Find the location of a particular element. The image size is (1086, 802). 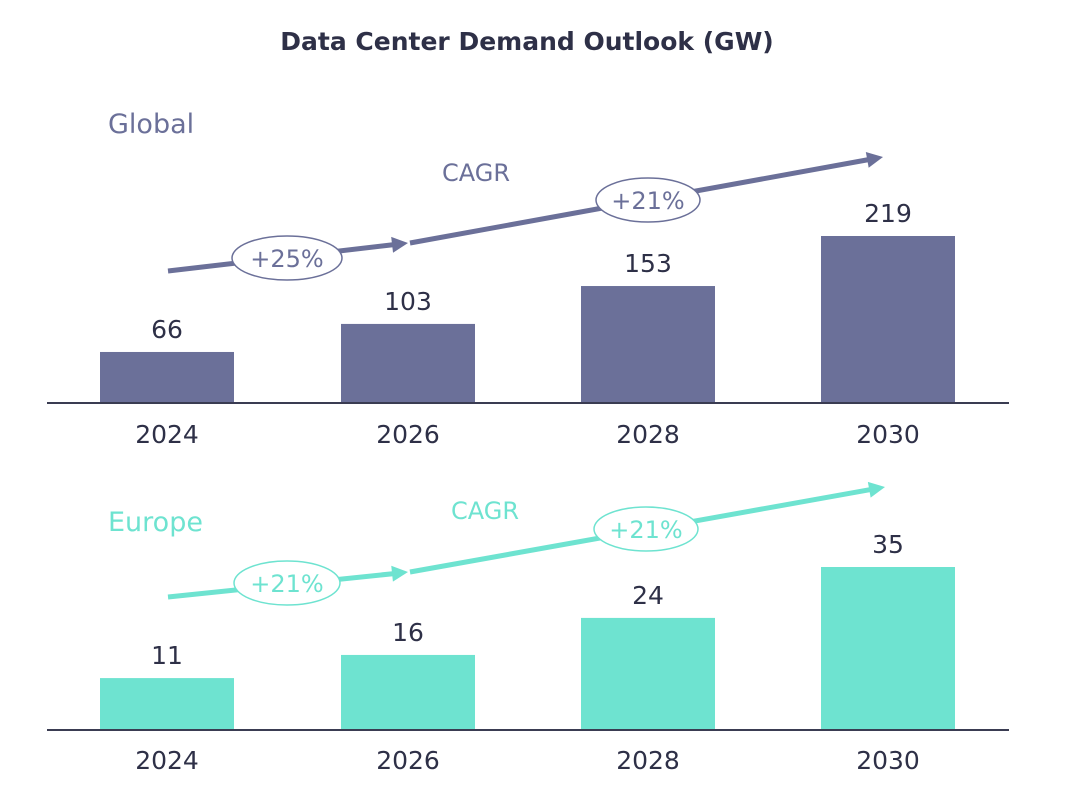

data-label: 16 is located at coordinates (408, 632).